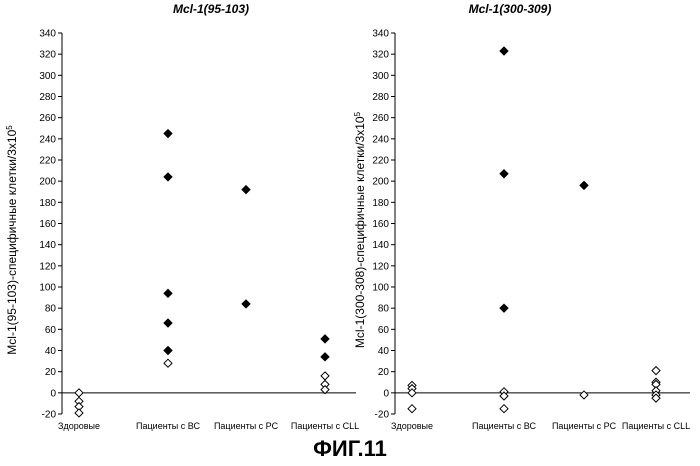 The image size is (700, 466). I want to click on chart-title: Mcl-1(95-103), so click(211, 9).